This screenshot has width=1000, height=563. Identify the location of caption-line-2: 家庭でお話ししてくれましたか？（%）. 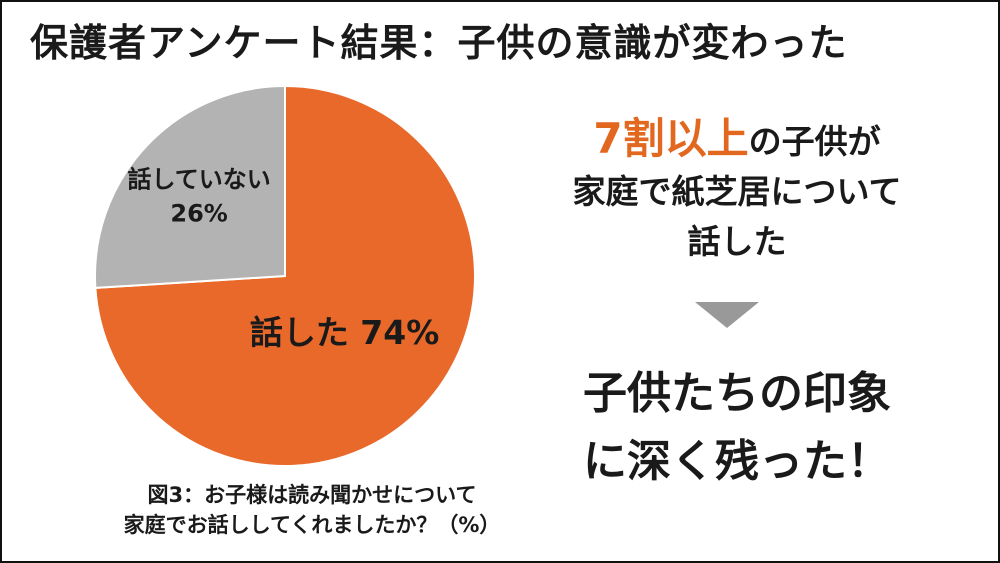
(312, 525).